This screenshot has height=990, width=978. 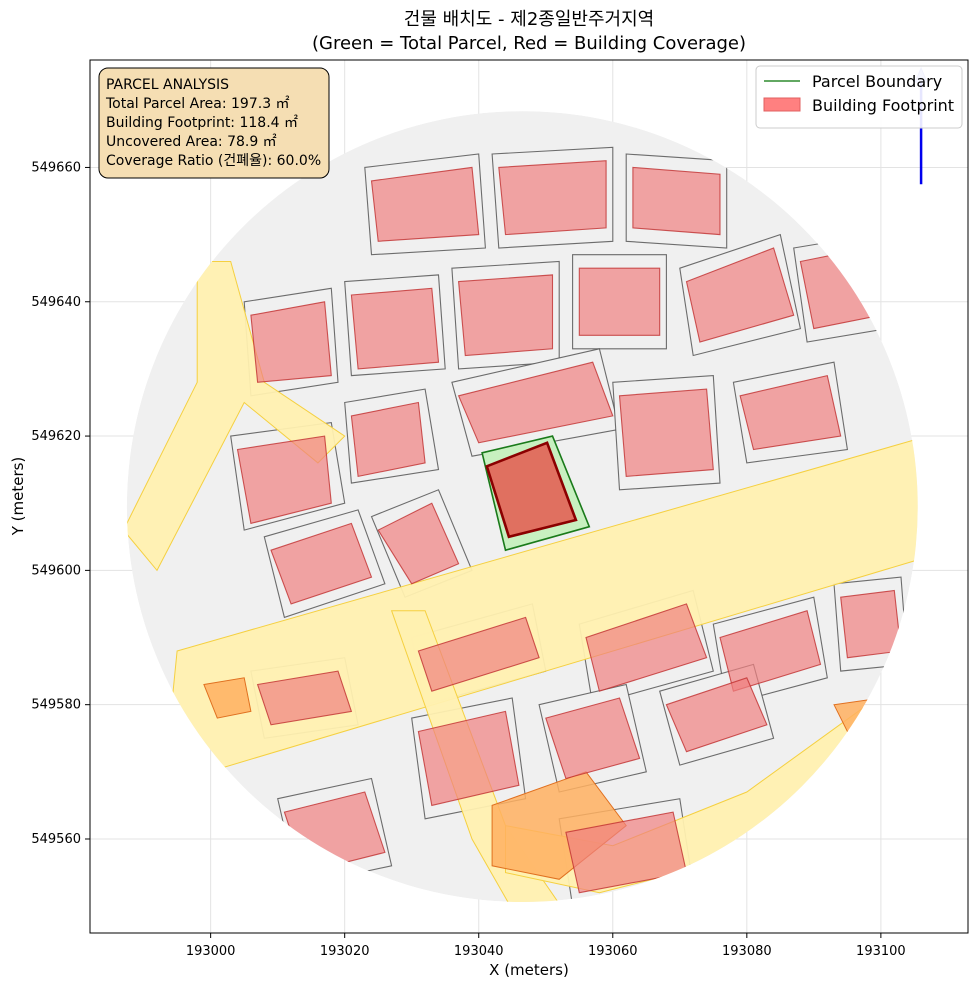 I want to click on y-tick-label: 549640, so click(x=56, y=302).